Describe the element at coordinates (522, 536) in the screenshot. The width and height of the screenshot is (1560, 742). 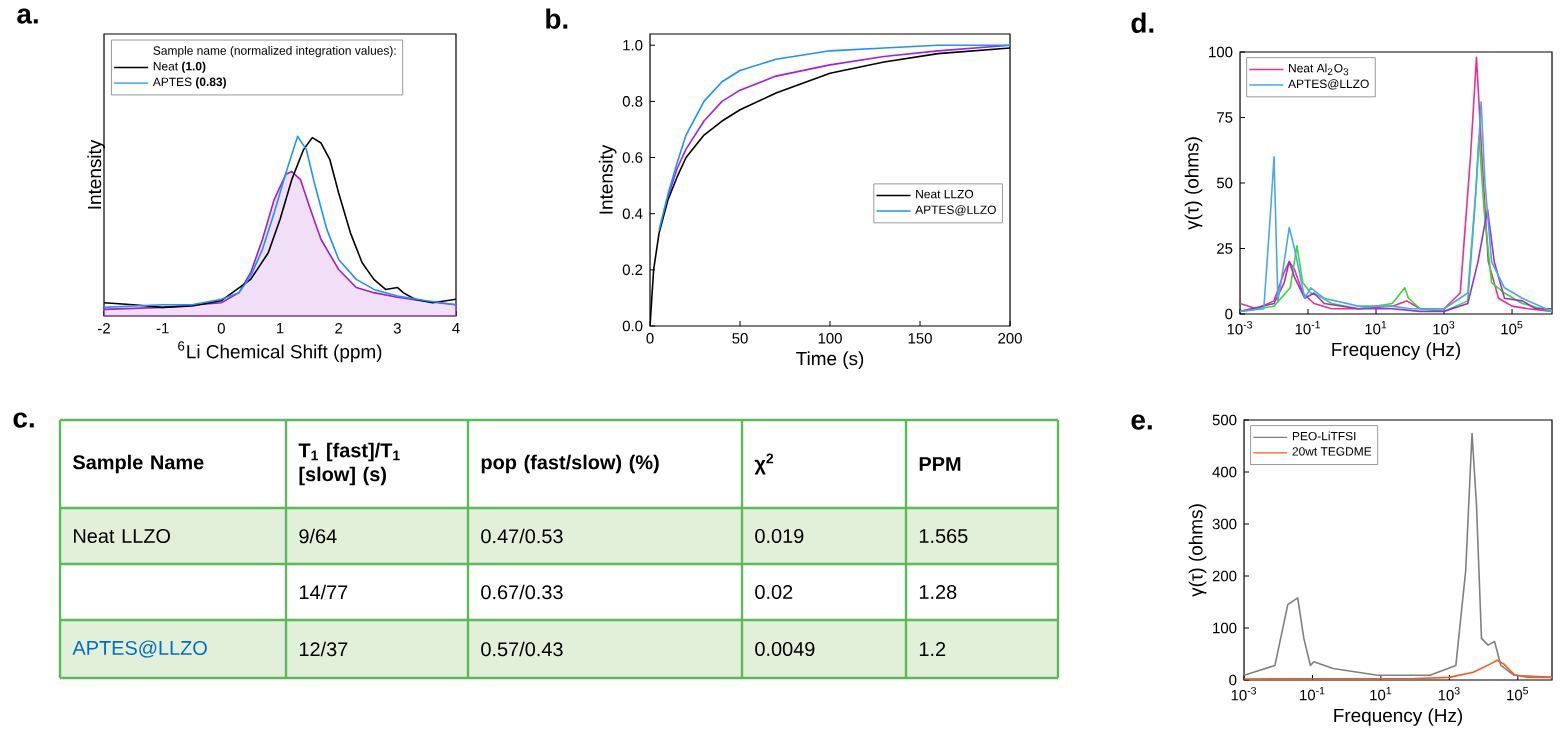
I see `text: 0.47/0.53` at that location.